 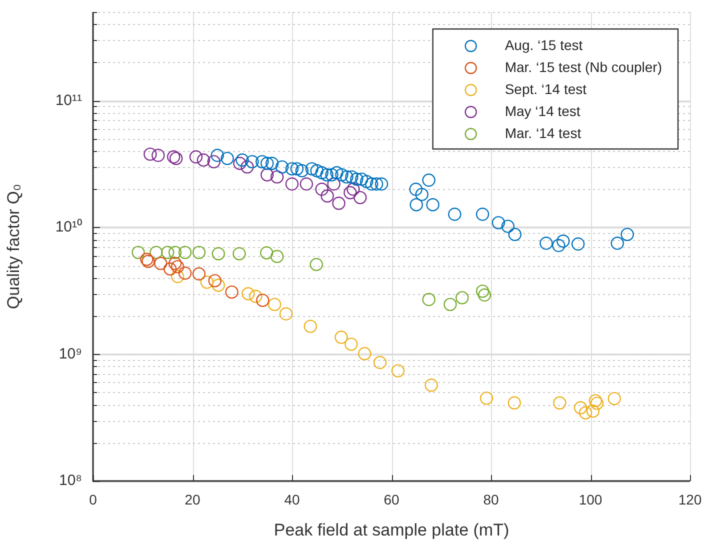 I want to click on y-tick-label: 10⁹, so click(x=70, y=353).